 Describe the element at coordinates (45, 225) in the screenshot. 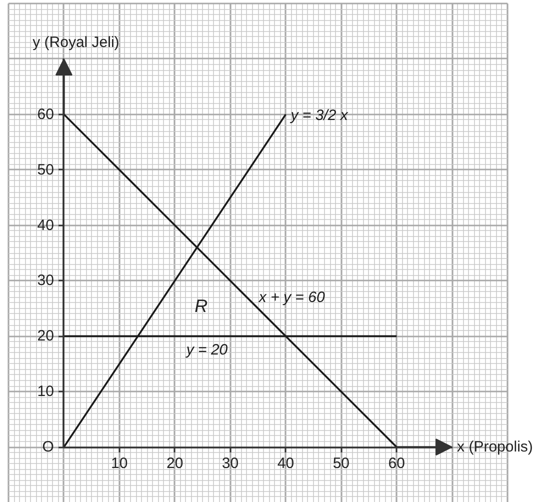

I see `y-tick-label: 40` at that location.